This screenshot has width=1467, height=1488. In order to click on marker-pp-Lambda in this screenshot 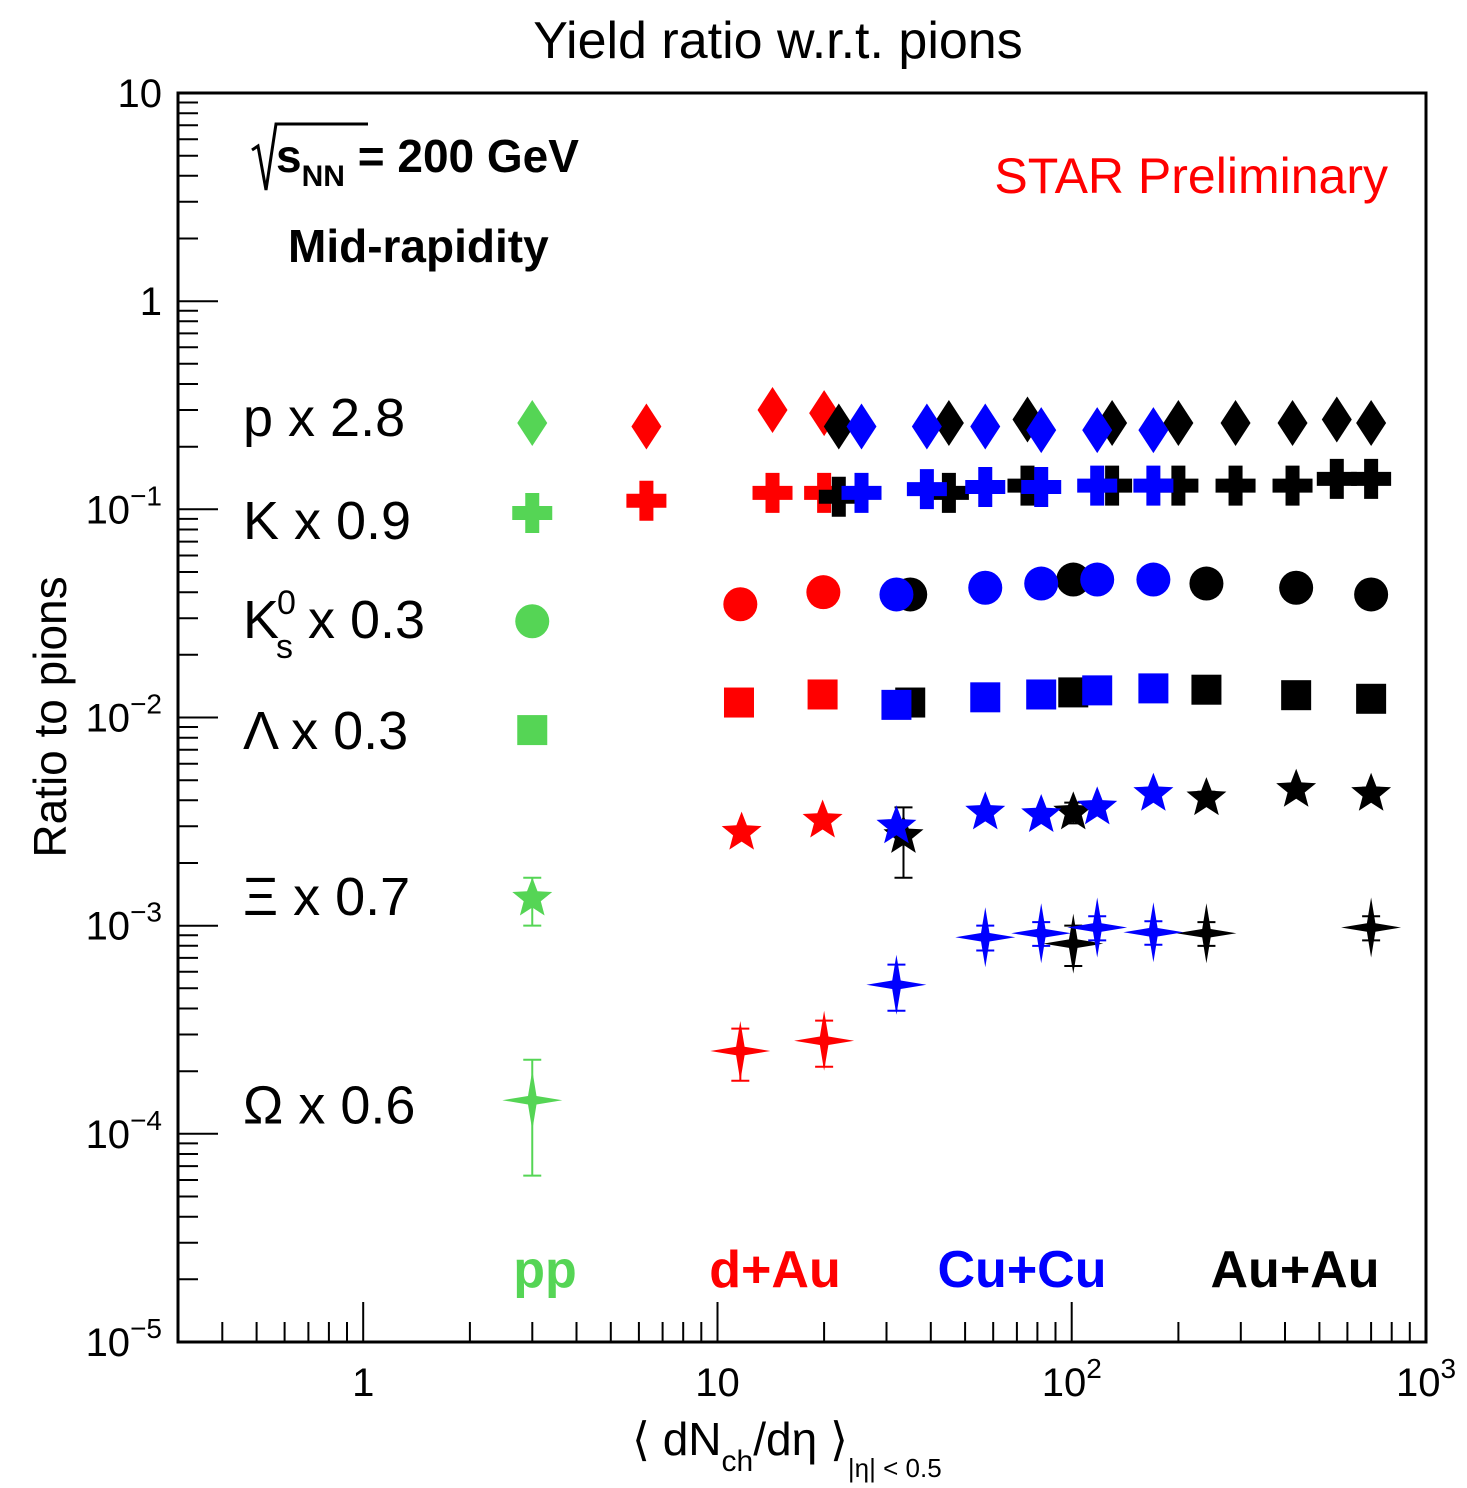, I will do `click(532, 730)`.